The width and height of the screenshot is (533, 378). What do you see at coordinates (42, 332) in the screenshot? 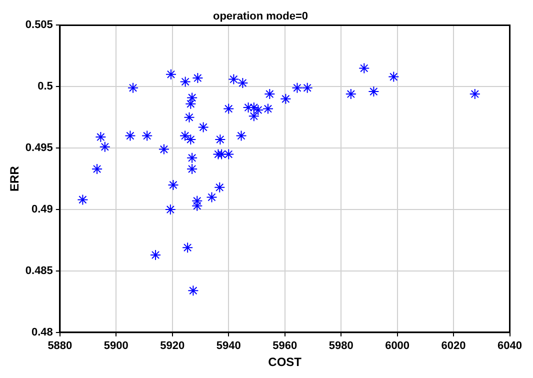
I see `y-tick-label: 0.48` at bounding box center [42, 332].